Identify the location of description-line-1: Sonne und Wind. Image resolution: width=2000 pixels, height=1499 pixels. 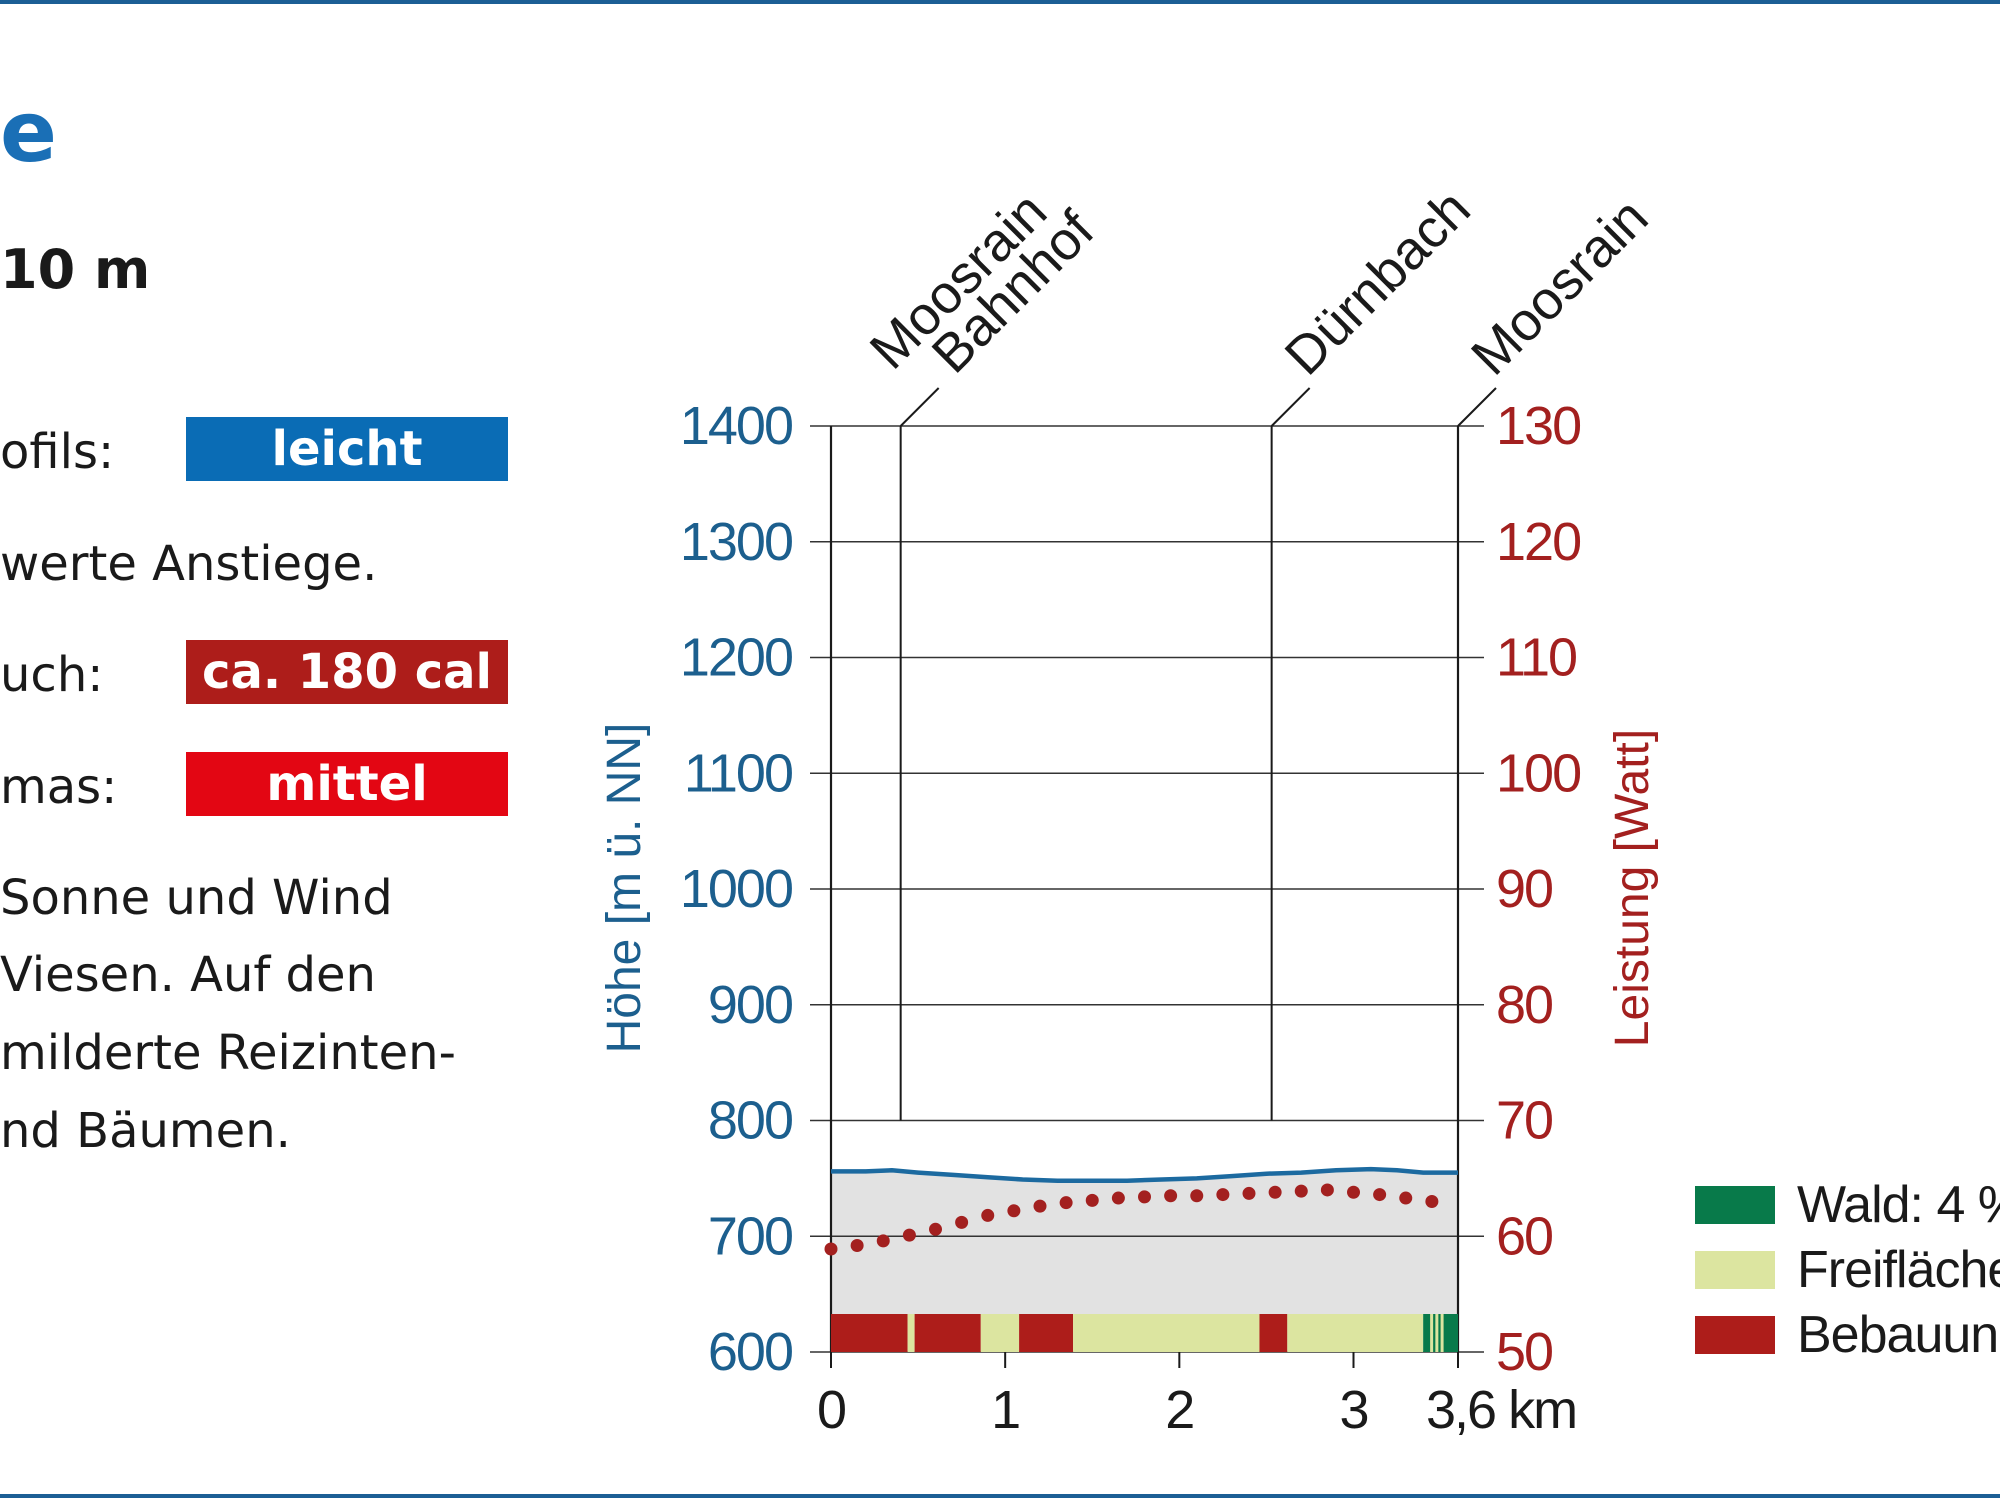
(196, 898).